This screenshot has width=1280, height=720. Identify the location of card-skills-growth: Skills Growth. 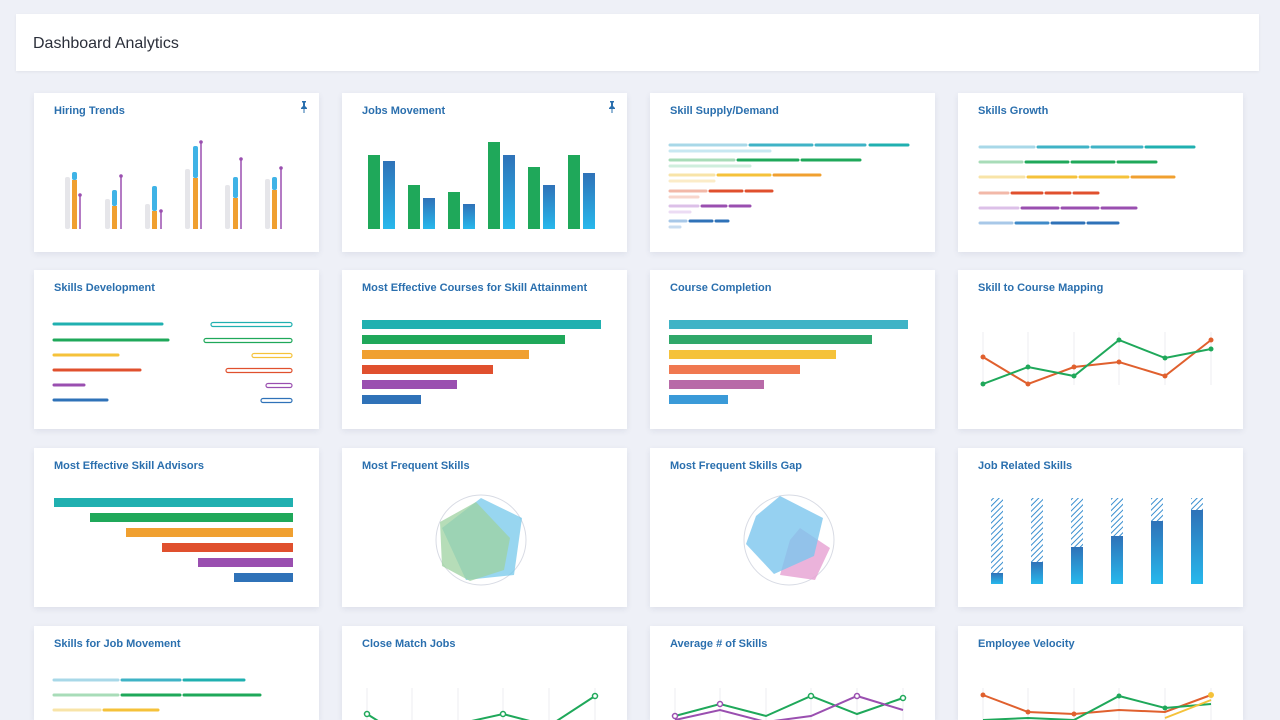
(1100, 172).